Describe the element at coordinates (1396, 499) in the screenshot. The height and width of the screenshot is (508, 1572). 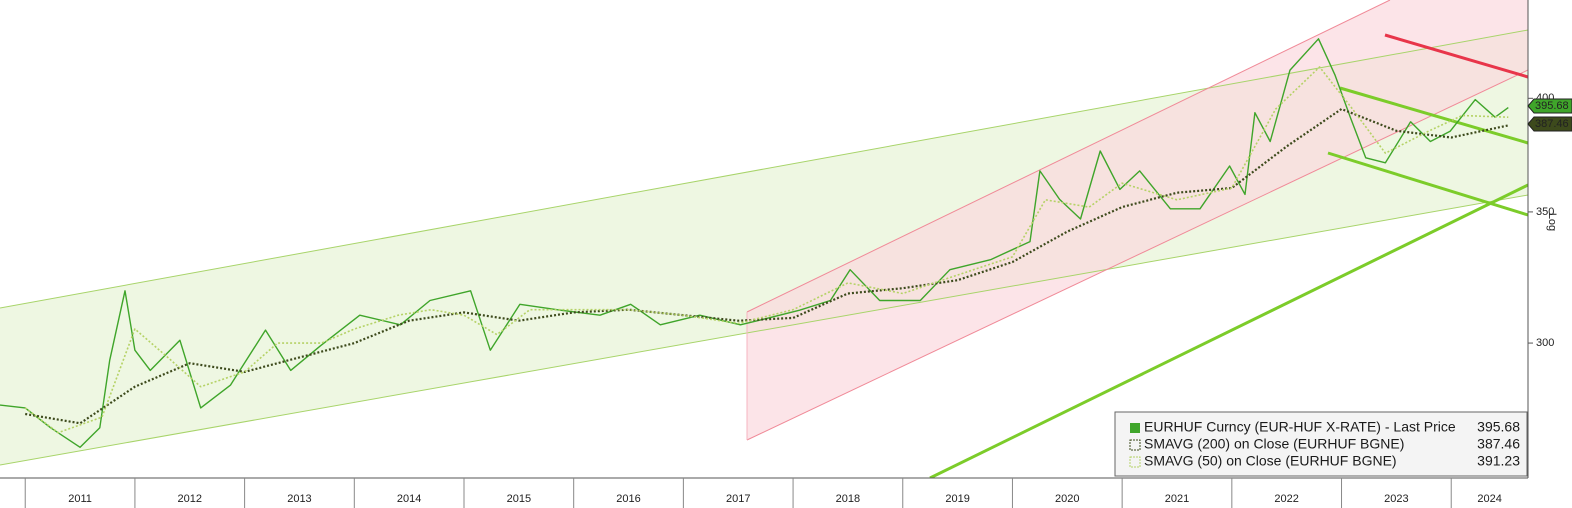
I see `x-tick-label: 2023` at that location.